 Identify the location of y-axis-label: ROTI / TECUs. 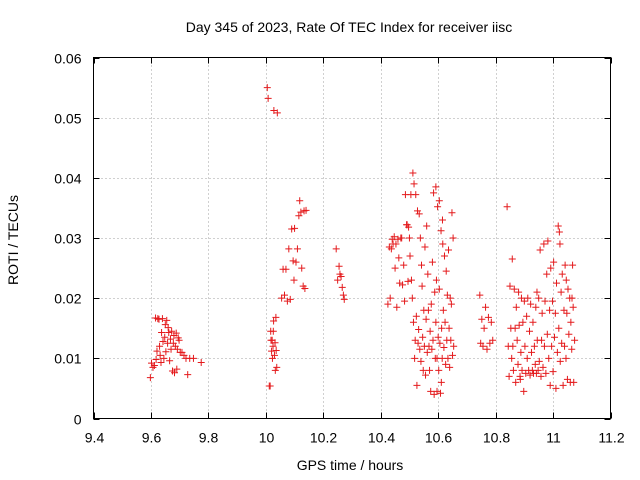
(13, 240).